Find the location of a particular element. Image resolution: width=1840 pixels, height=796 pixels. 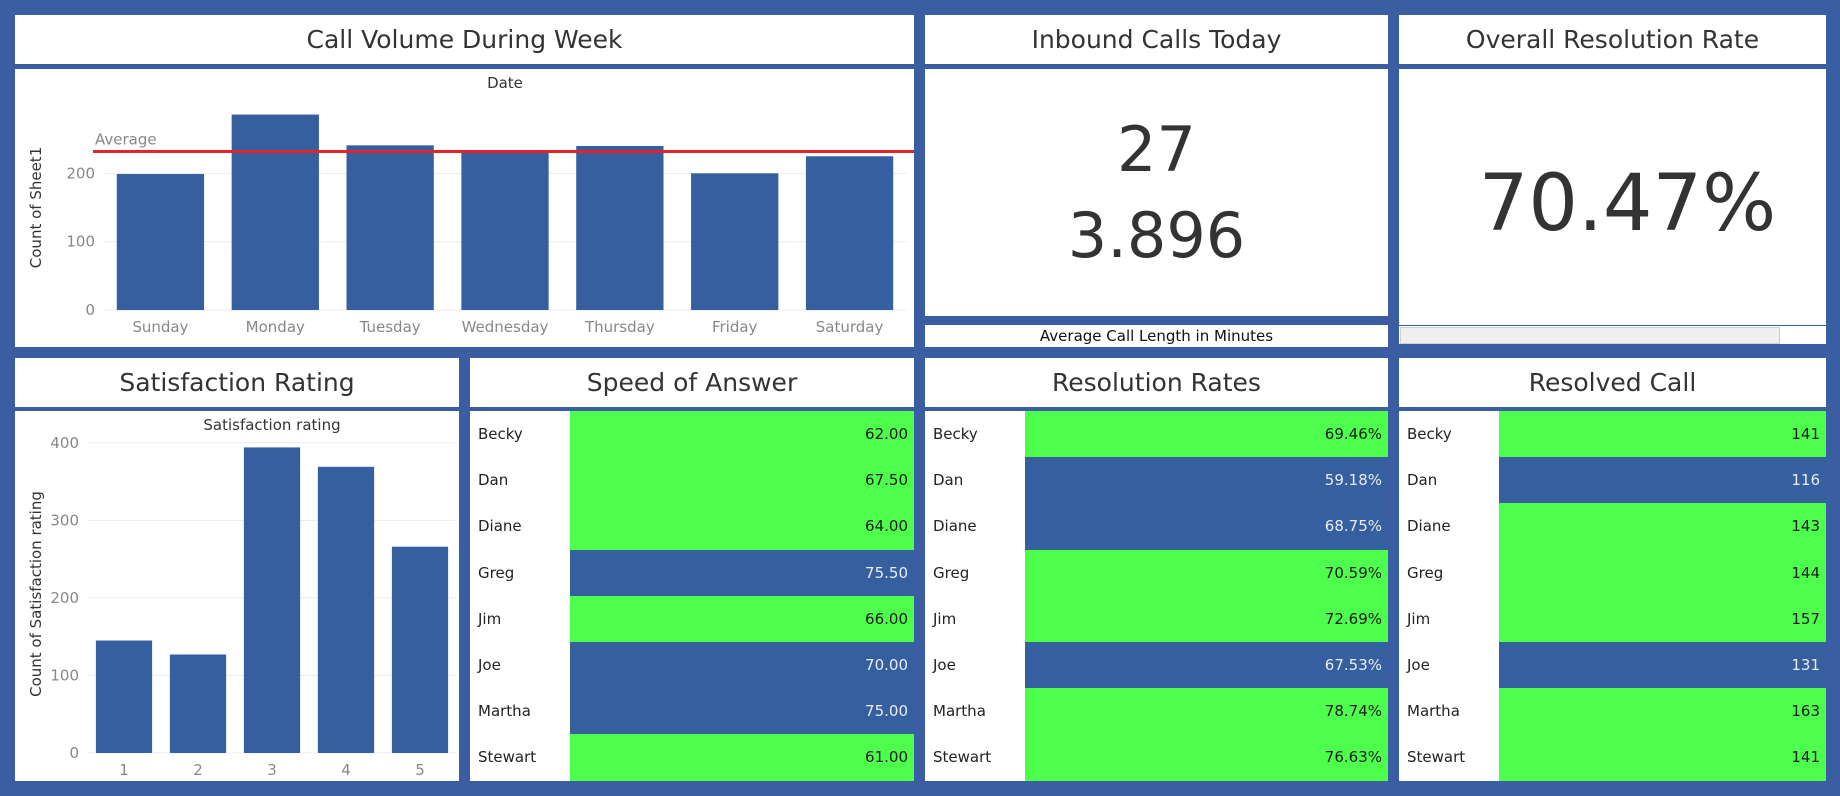

table-row: Dan 59.18% is located at coordinates (1156, 480).